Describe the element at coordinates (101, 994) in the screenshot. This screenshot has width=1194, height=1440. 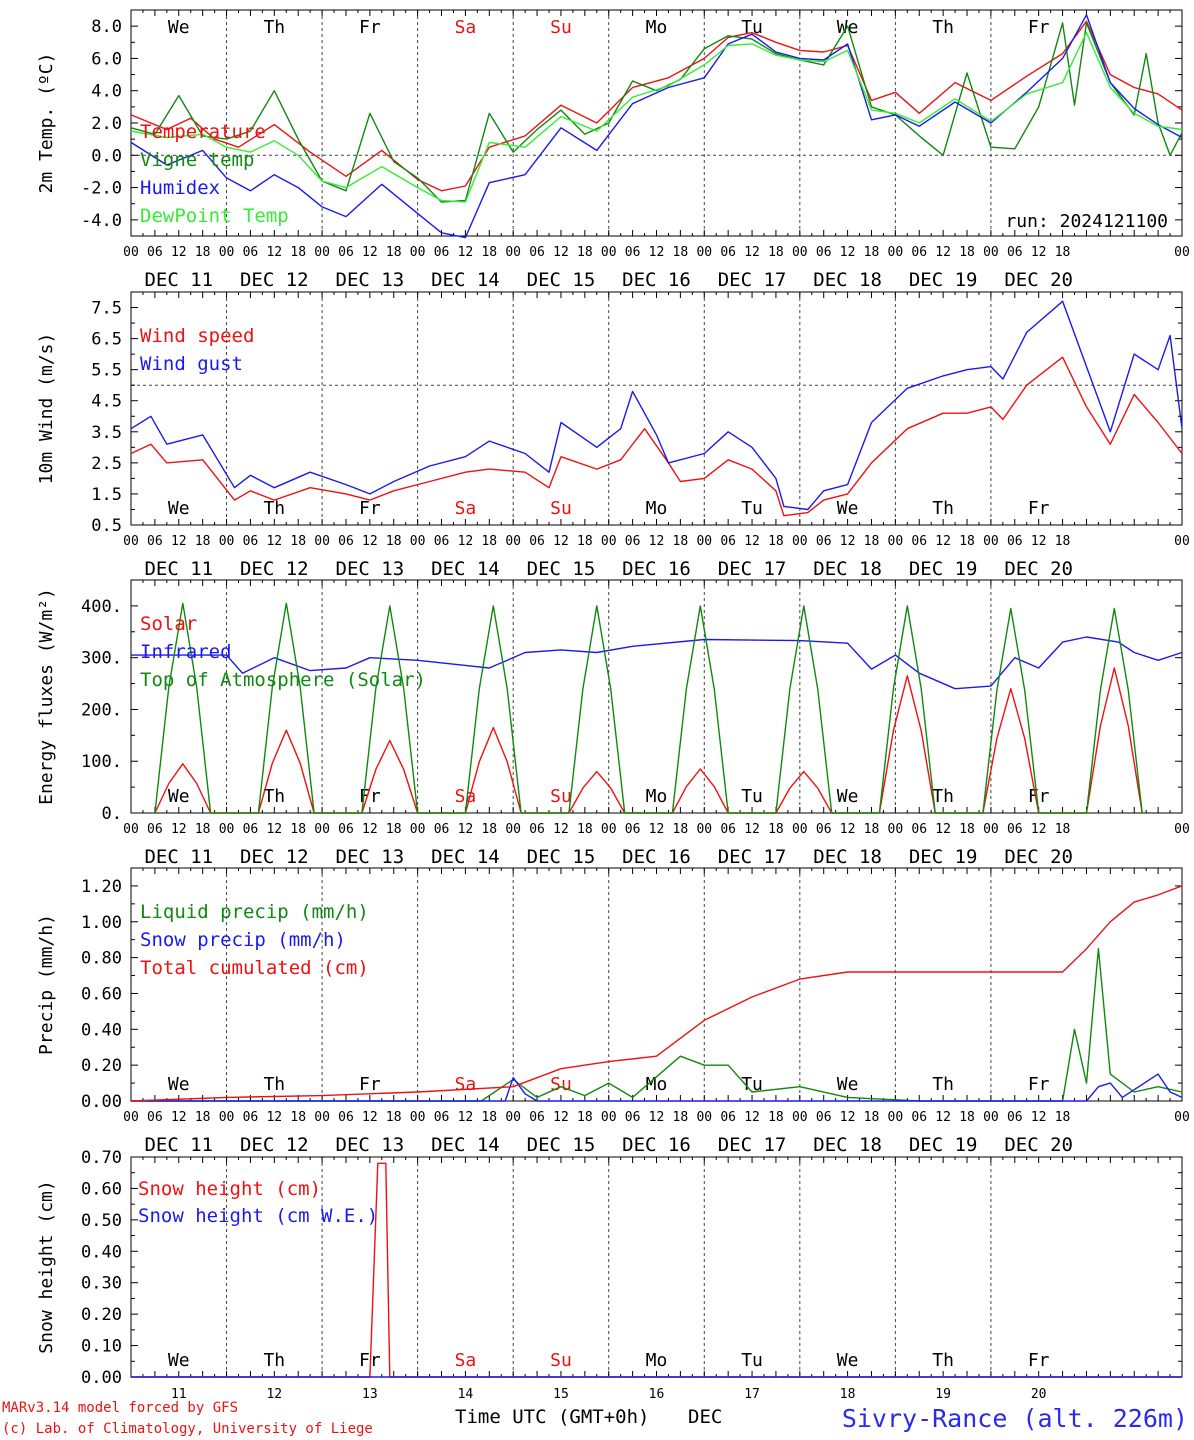
I see `y-tick-label: 0.60` at that location.